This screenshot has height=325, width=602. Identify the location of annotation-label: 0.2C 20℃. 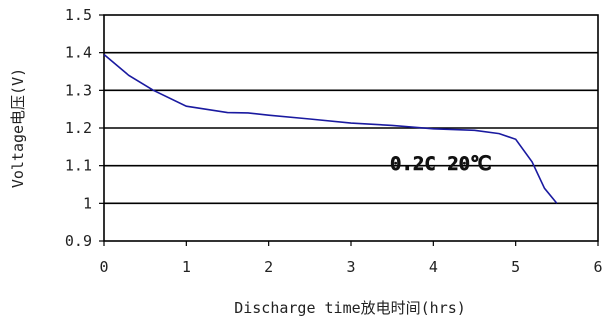
(440, 164).